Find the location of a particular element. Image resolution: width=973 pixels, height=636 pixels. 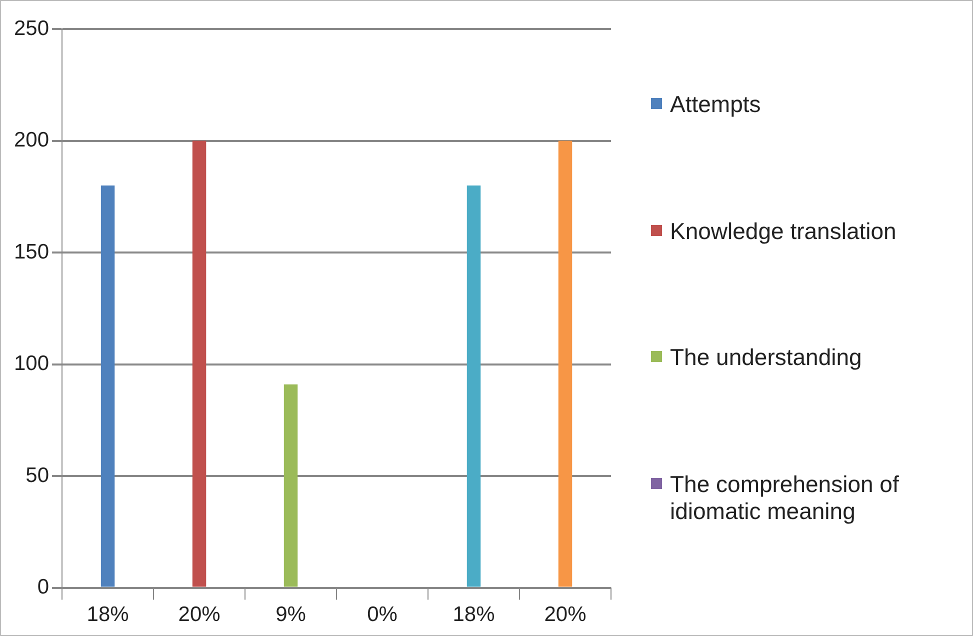

y-tick-label: 250 is located at coordinates (32, 28).